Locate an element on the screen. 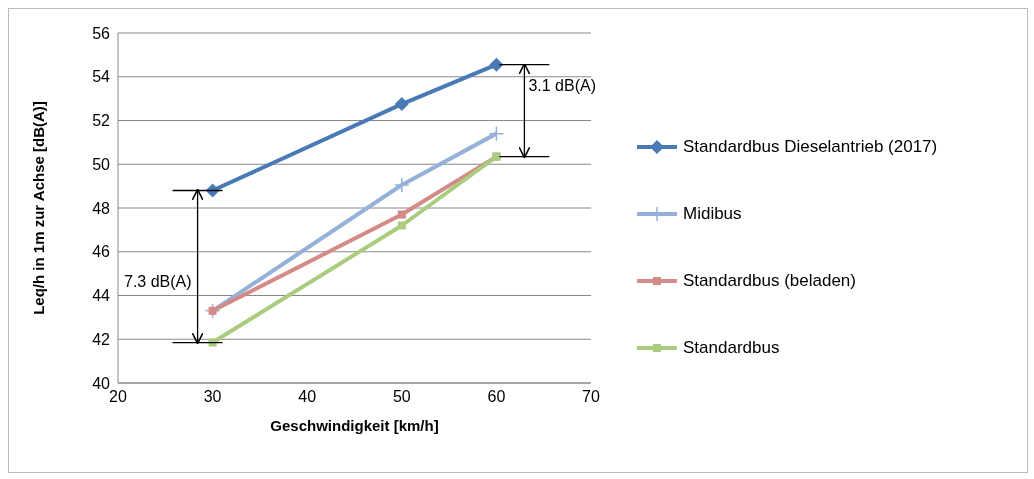 The height and width of the screenshot is (479, 1034). y-tick-label: 50 is located at coordinates (101, 164).